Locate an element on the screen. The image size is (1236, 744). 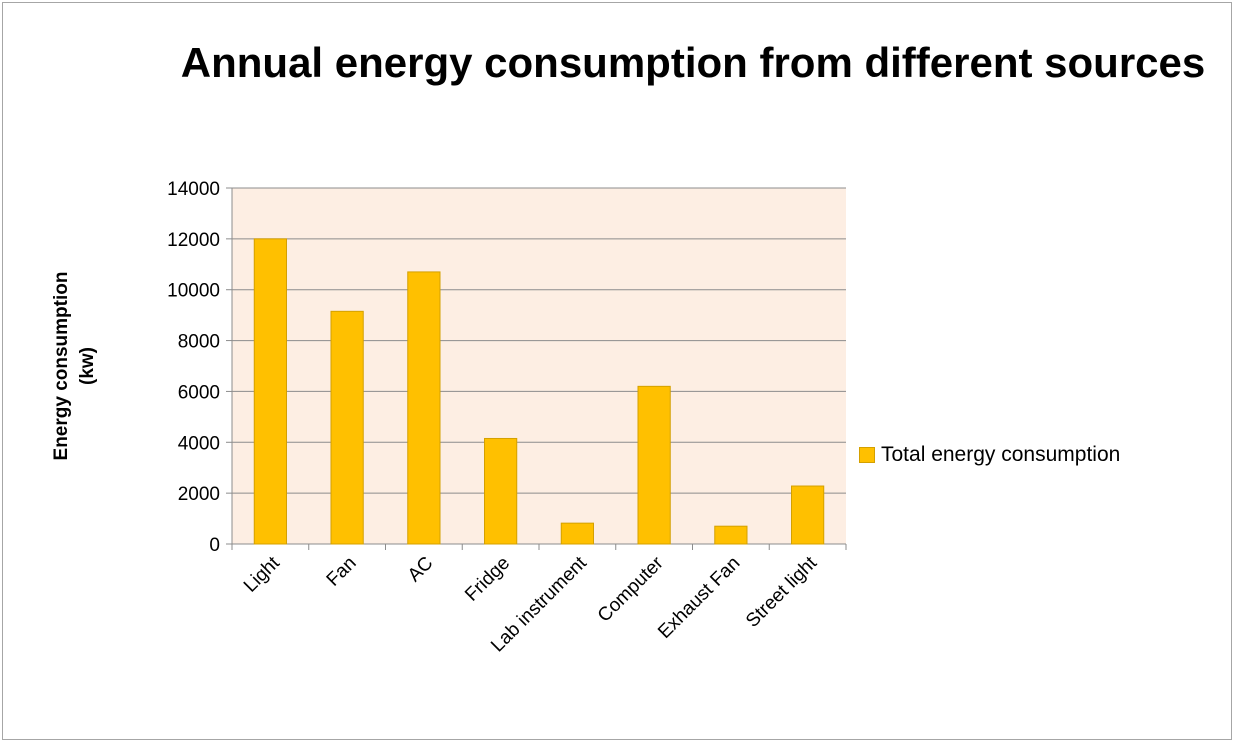
x-tick-label: Computer is located at coordinates (631, 589).